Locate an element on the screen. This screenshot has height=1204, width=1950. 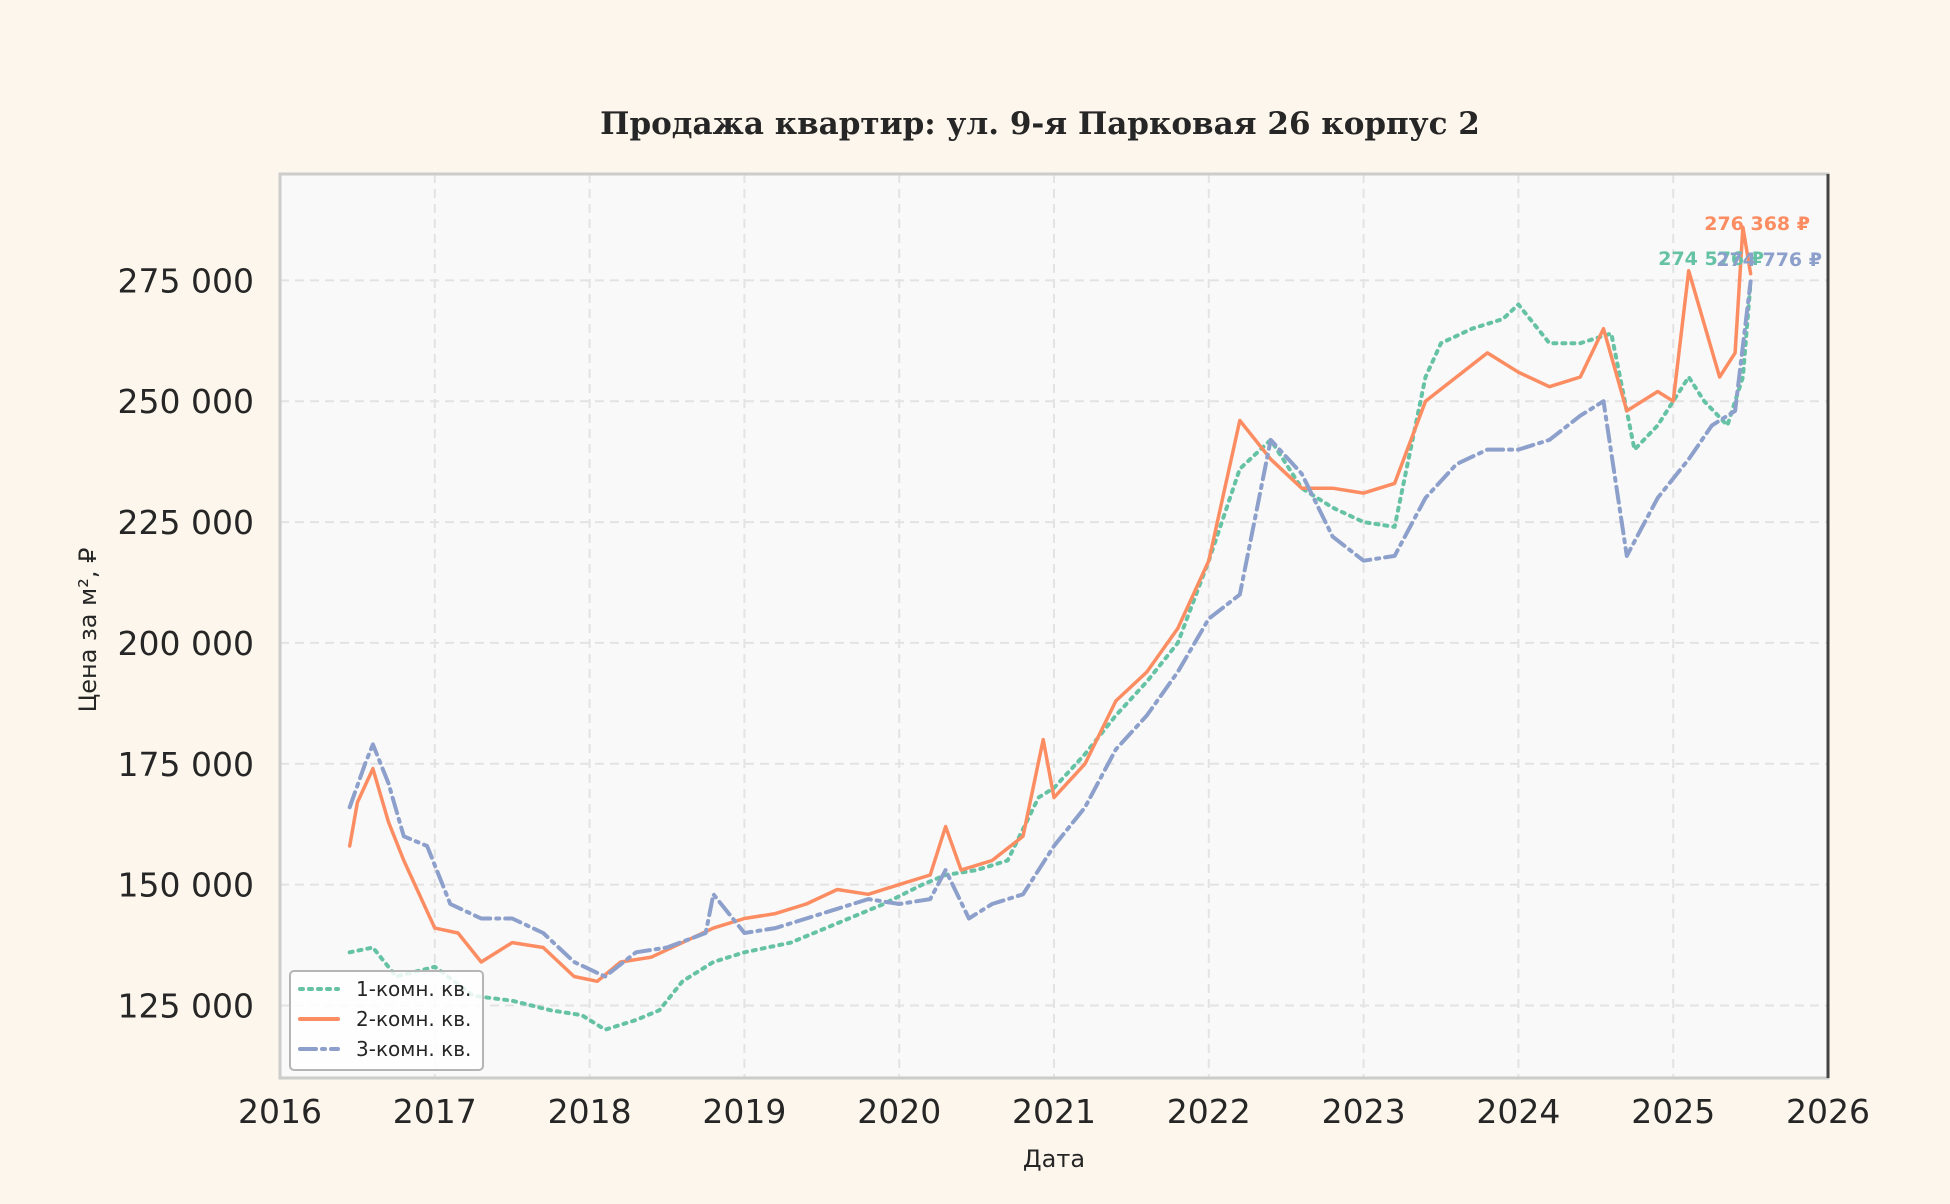
x-tick-label: 2026 is located at coordinates (1828, 1111).